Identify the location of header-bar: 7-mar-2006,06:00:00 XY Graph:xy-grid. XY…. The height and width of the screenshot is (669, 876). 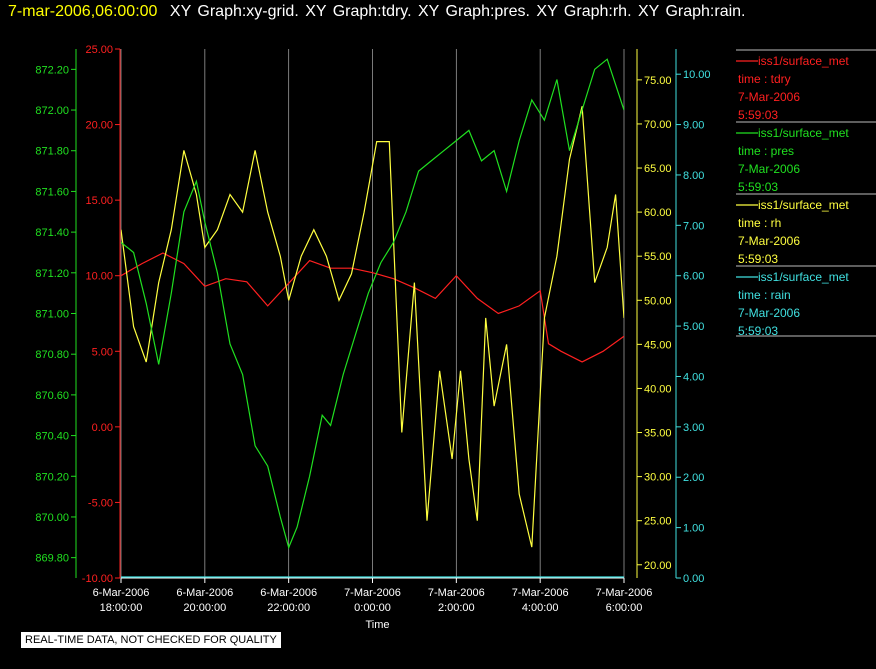
(377, 12).